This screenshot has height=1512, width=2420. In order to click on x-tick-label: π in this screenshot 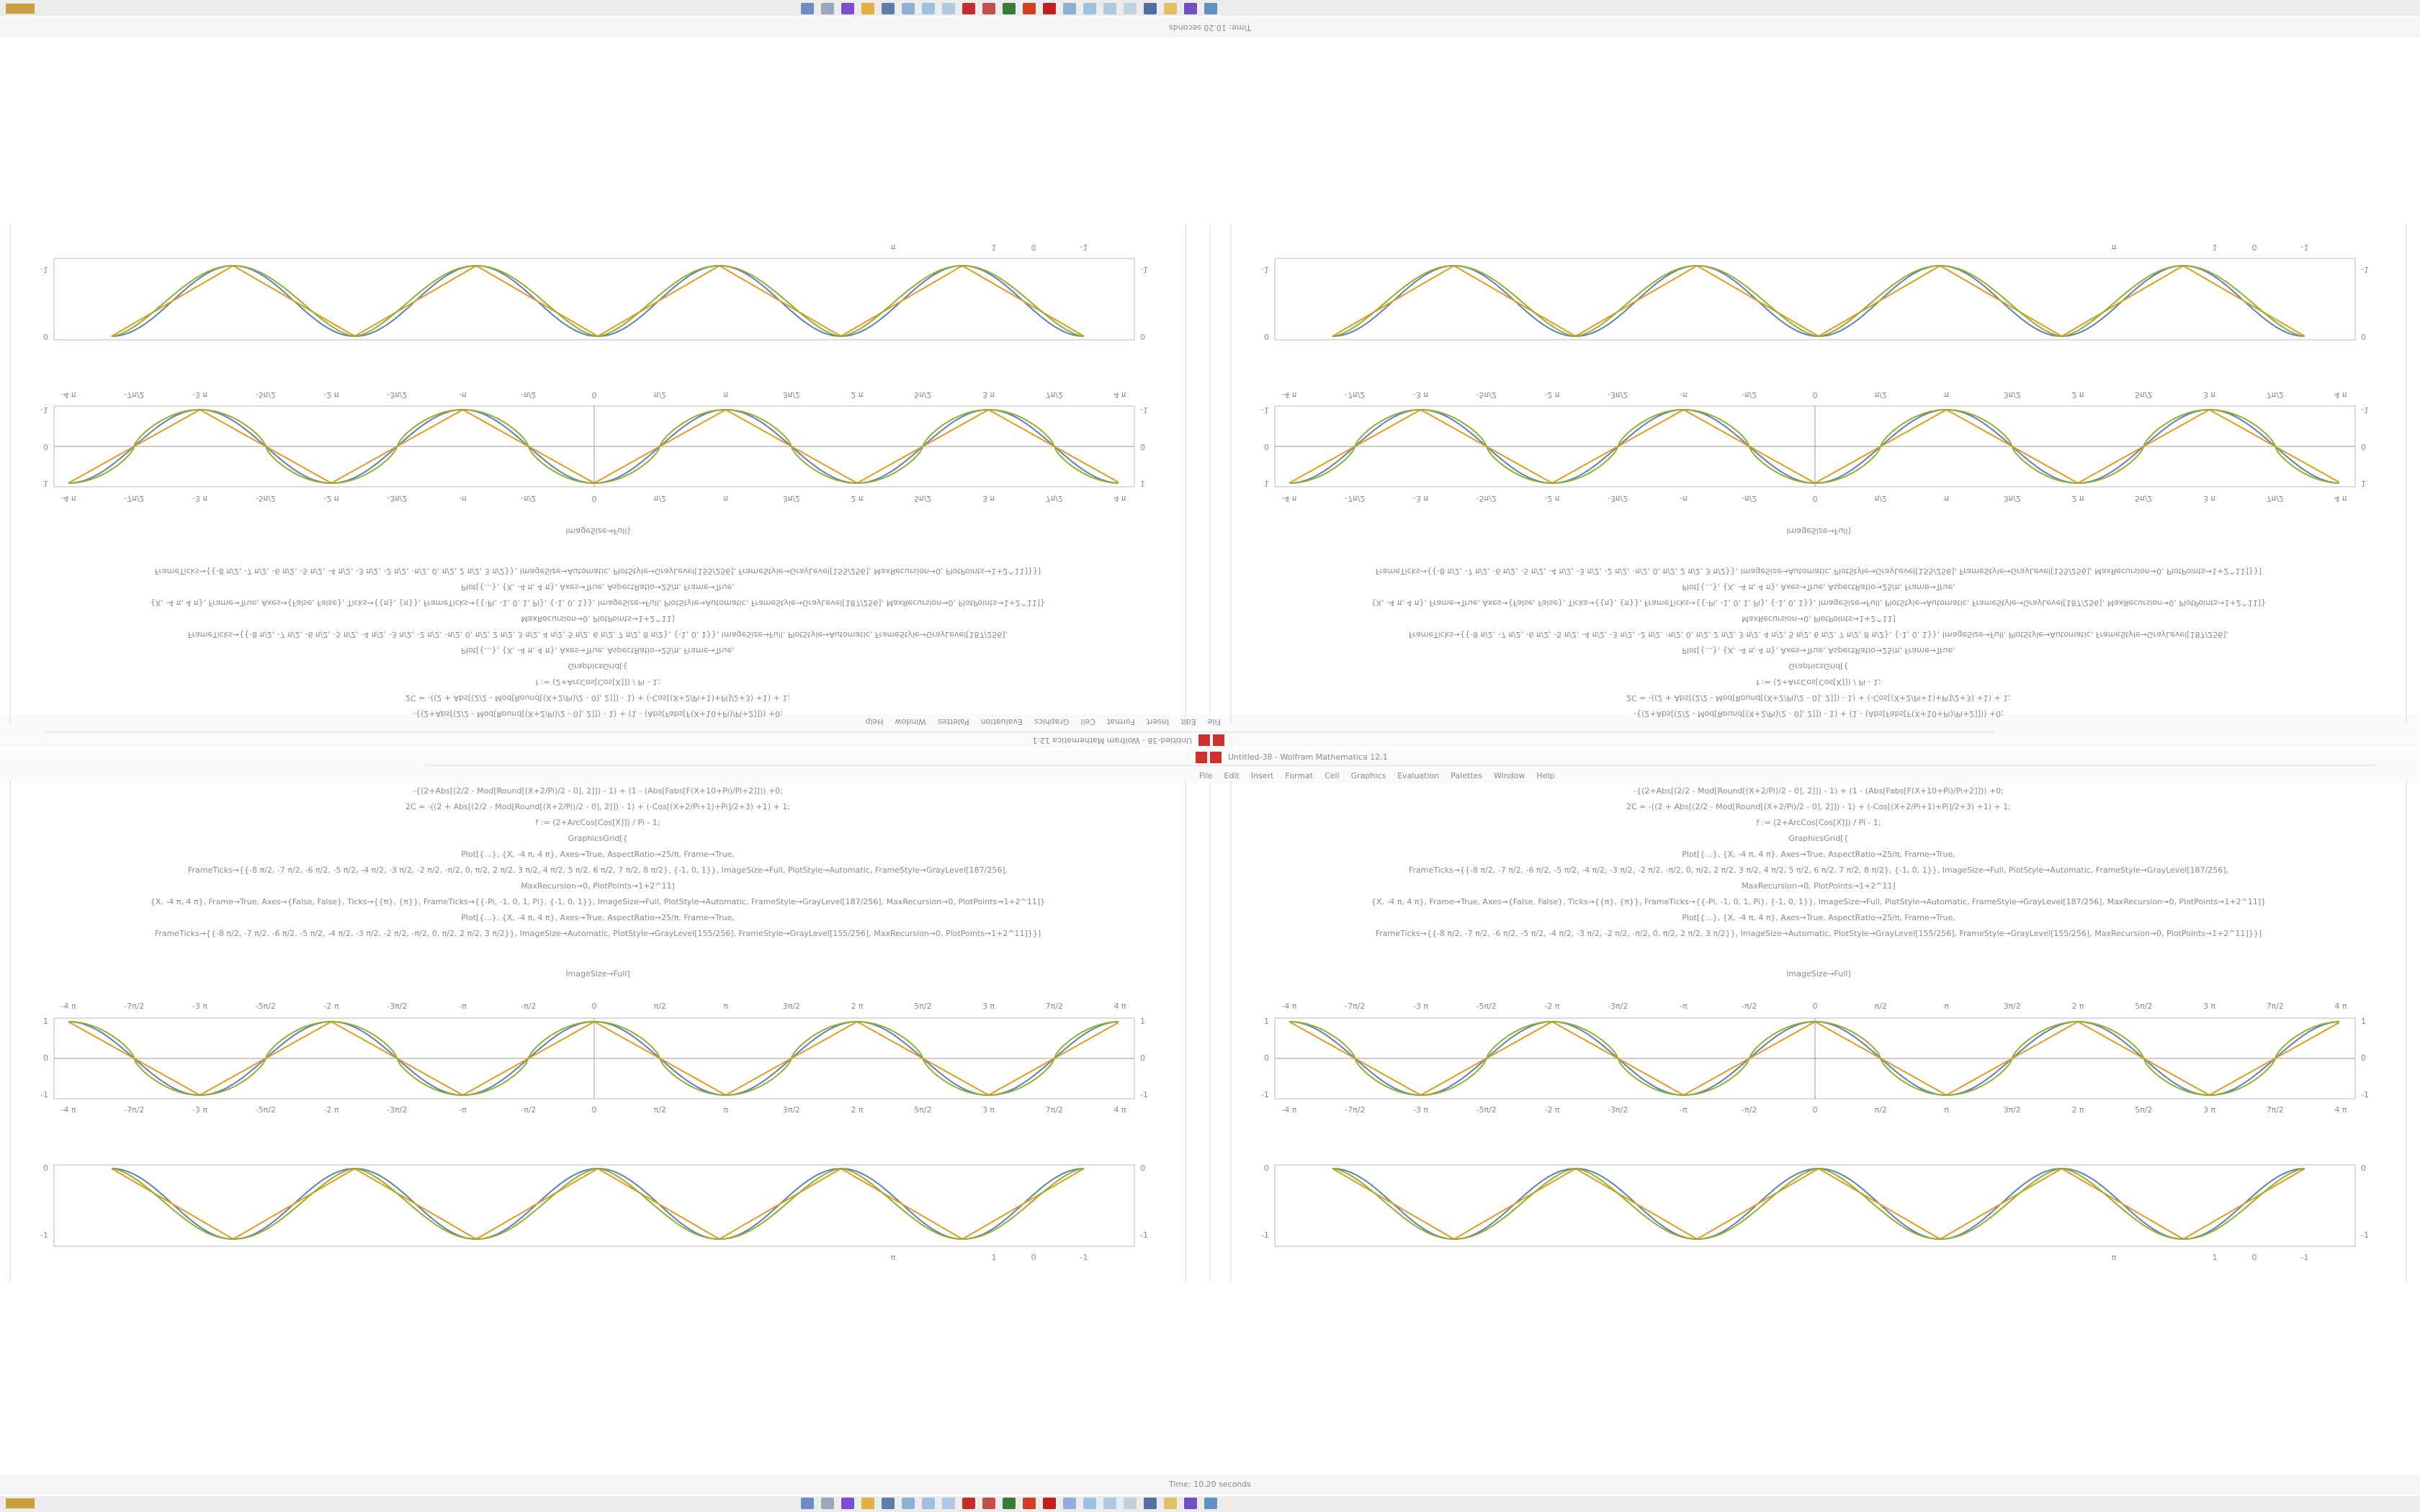, I will do `click(2114, 1257)`.